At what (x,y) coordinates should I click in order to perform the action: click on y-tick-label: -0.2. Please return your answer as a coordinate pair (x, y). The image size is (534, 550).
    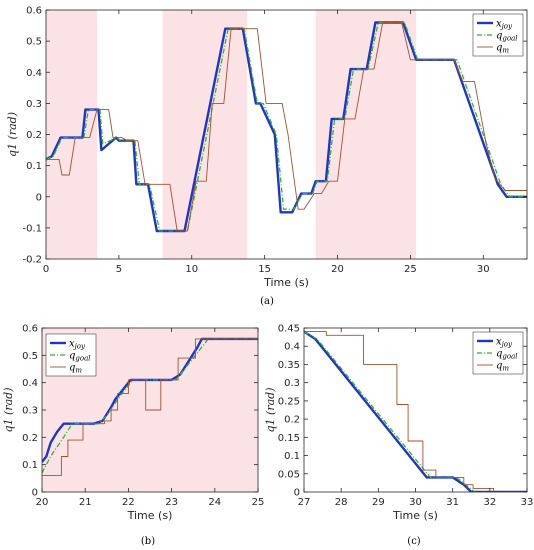
    Looking at the image, I should click on (32, 260).